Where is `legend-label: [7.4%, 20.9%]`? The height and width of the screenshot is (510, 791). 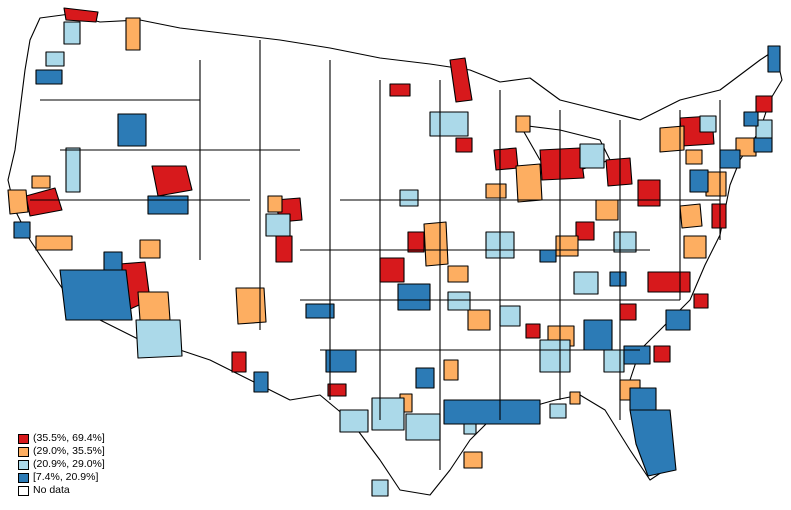 legend-label: [7.4%, 20.9%] is located at coordinates (66, 477).